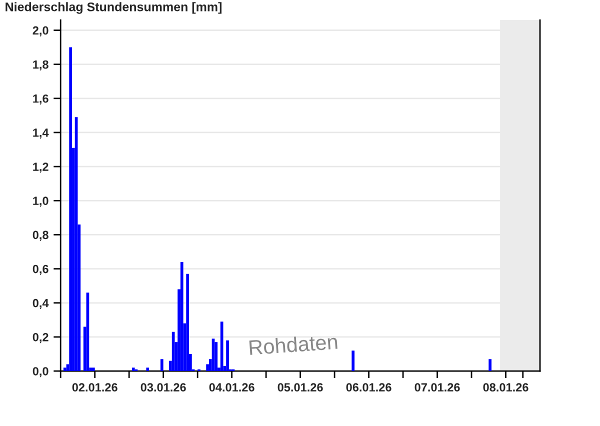 The width and height of the screenshot is (600, 426). I want to click on y-tick-label: 1,0, so click(40, 201).